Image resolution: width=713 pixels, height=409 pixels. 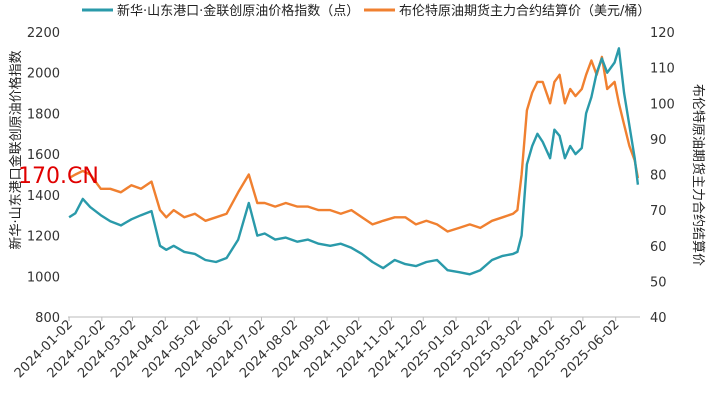 I want to click on y-right-axis-title: 布伦特原油期货主力合约结算价, so click(x=698, y=175).